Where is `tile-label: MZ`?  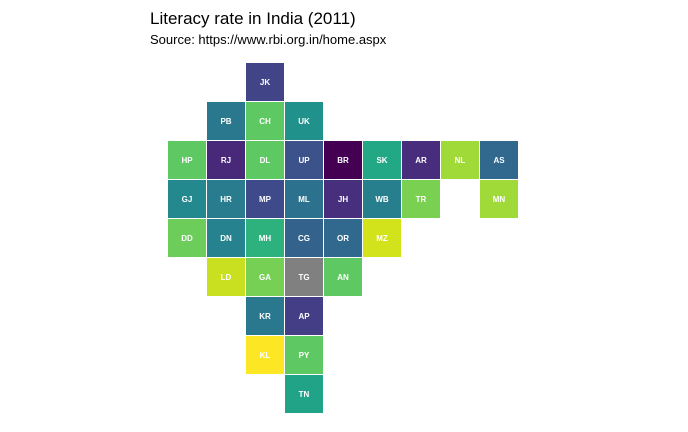 tile-label: MZ is located at coordinates (382, 238).